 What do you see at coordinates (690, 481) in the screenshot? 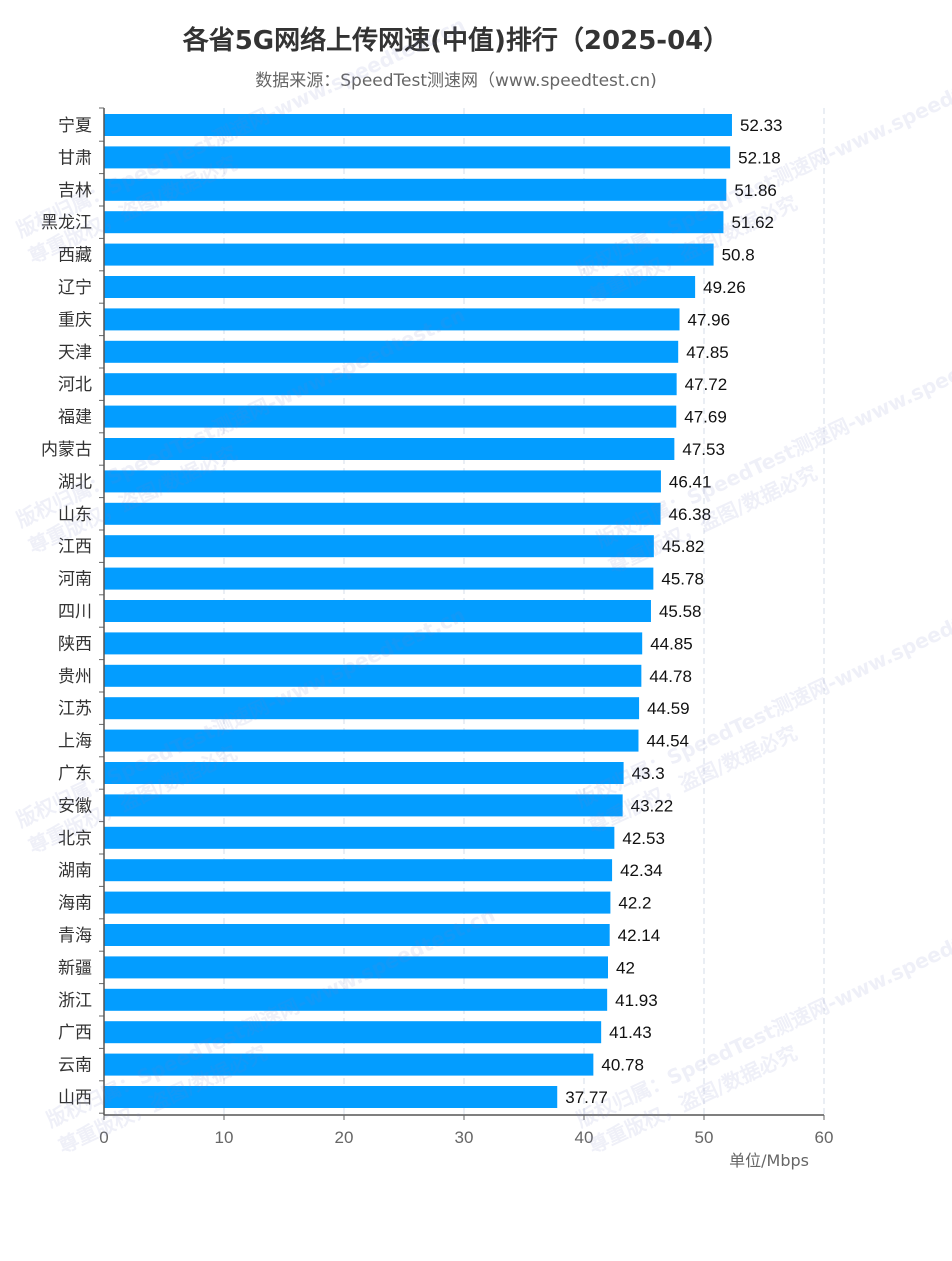
I see `value-label: 46.41` at bounding box center [690, 481].